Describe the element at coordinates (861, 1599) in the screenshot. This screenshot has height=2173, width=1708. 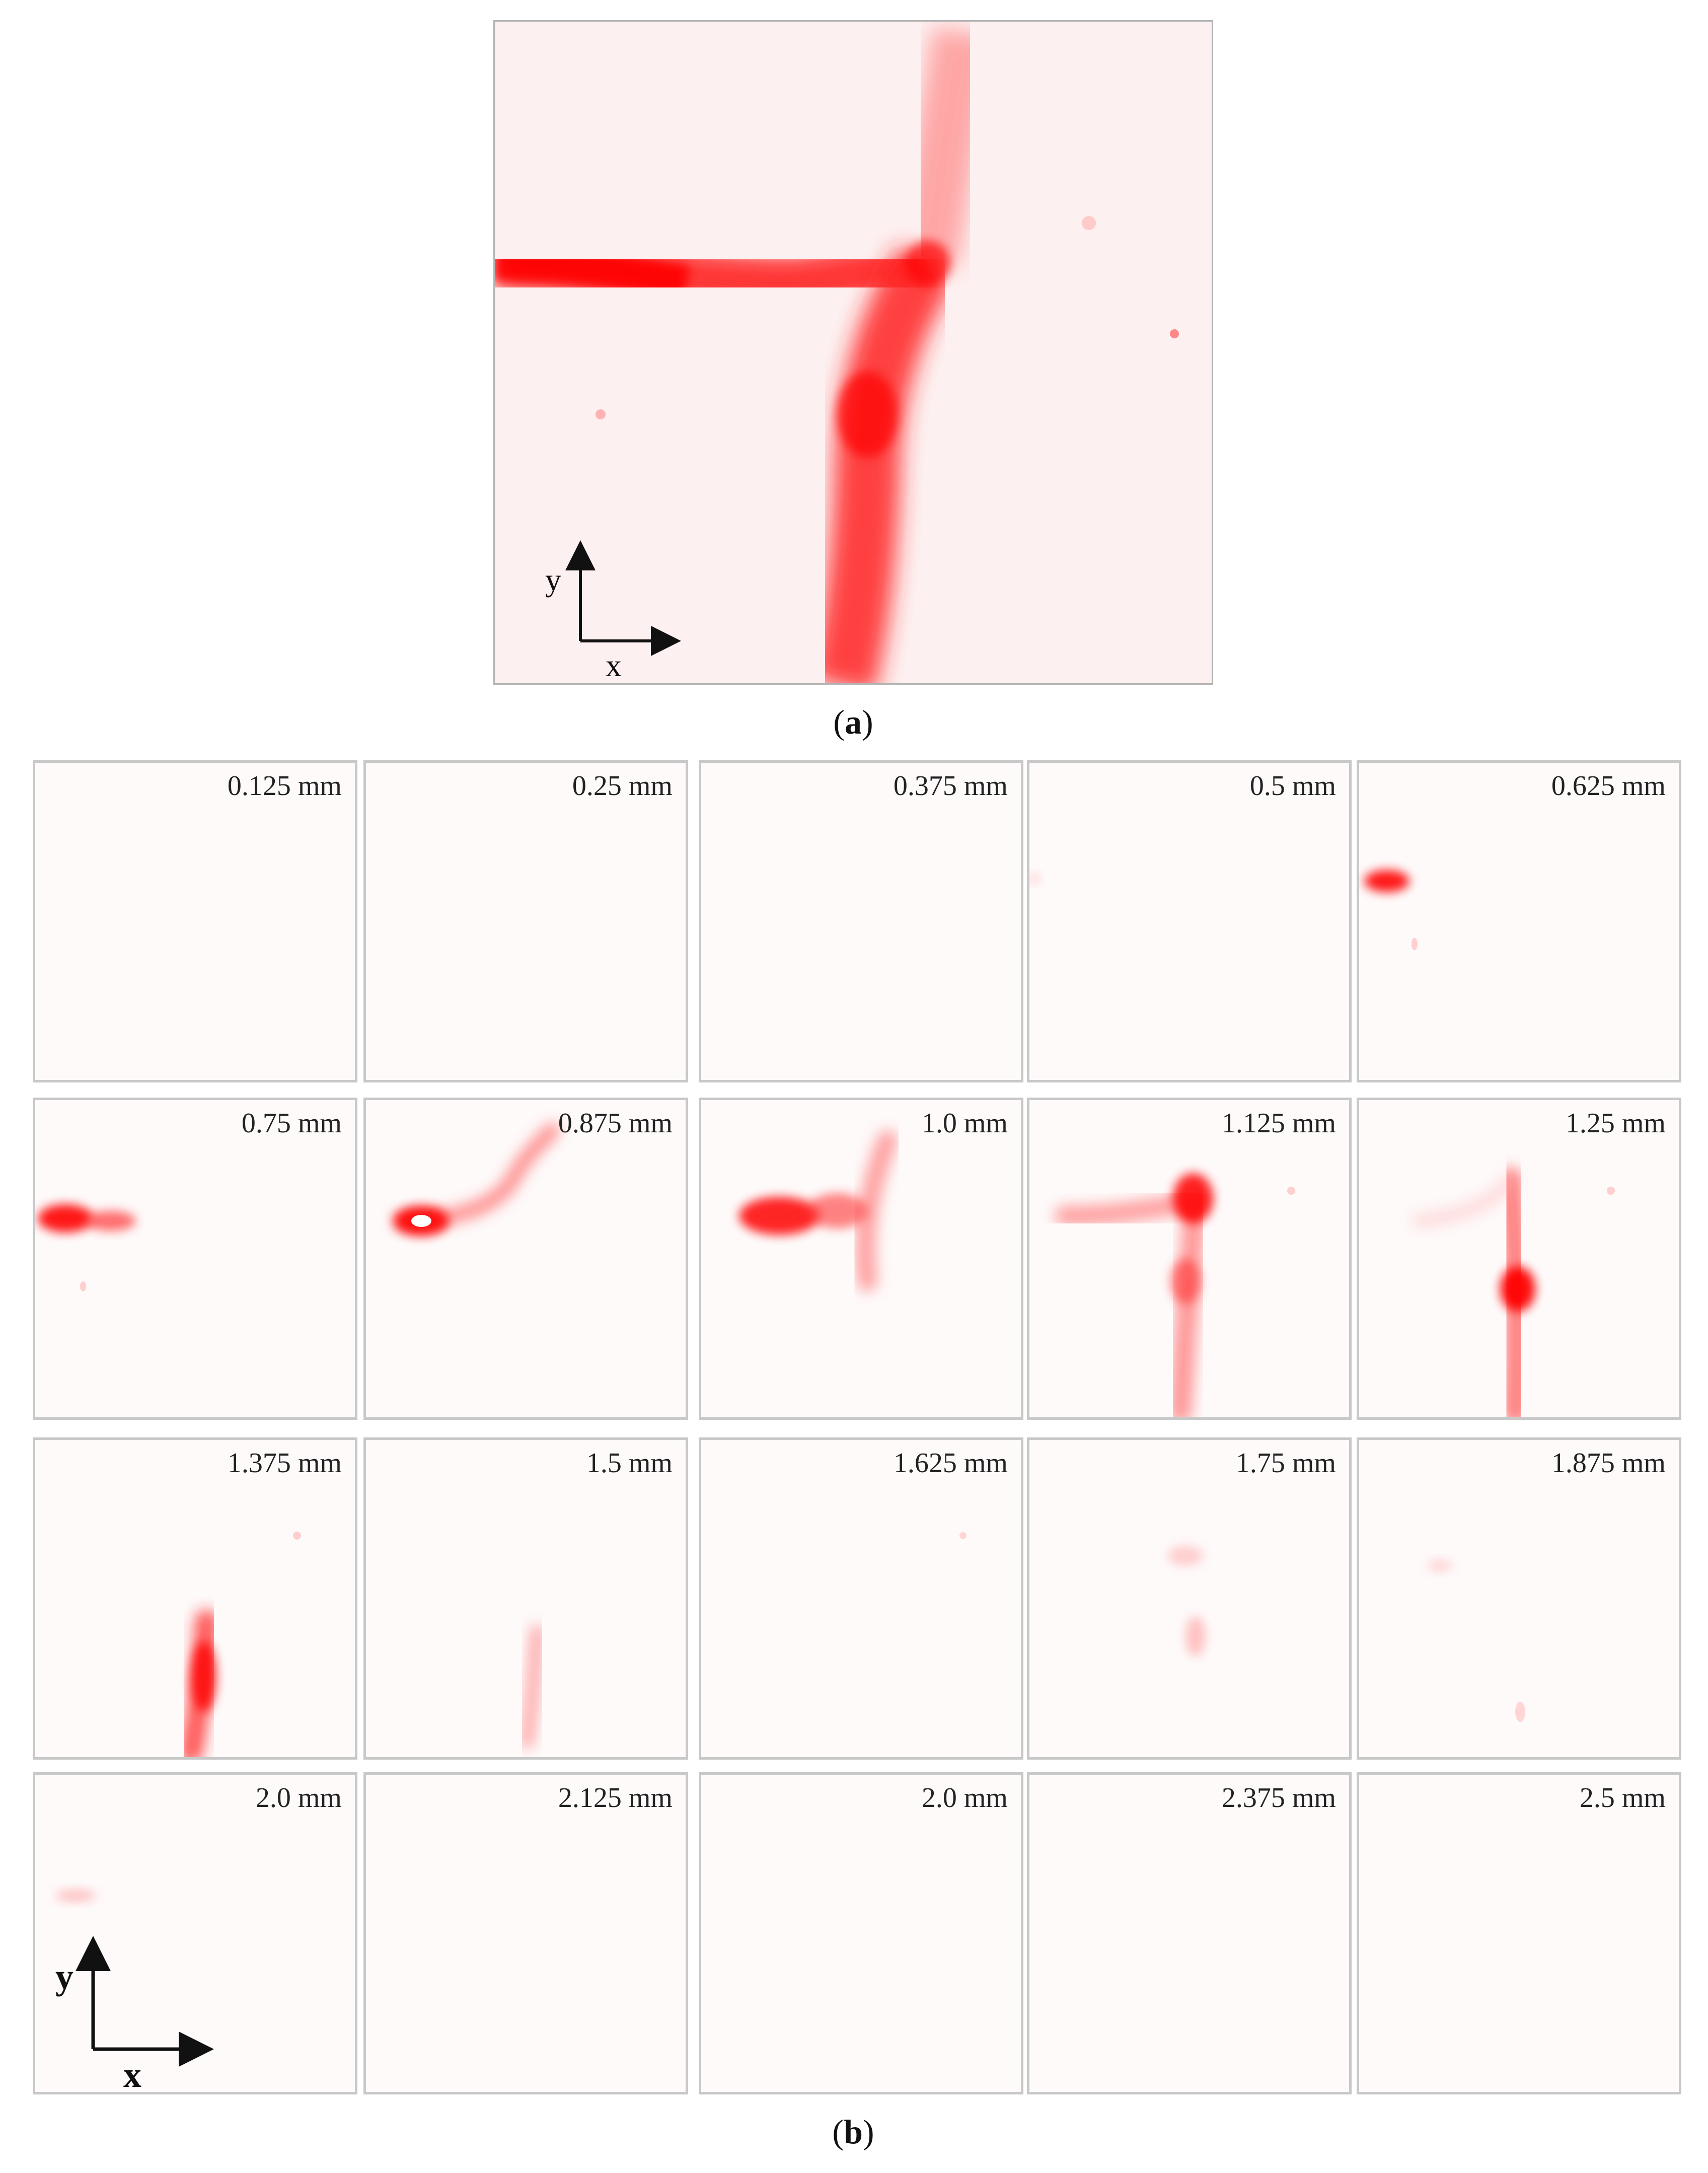
I see `depth-slice-tile: 1.625 mm` at that location.